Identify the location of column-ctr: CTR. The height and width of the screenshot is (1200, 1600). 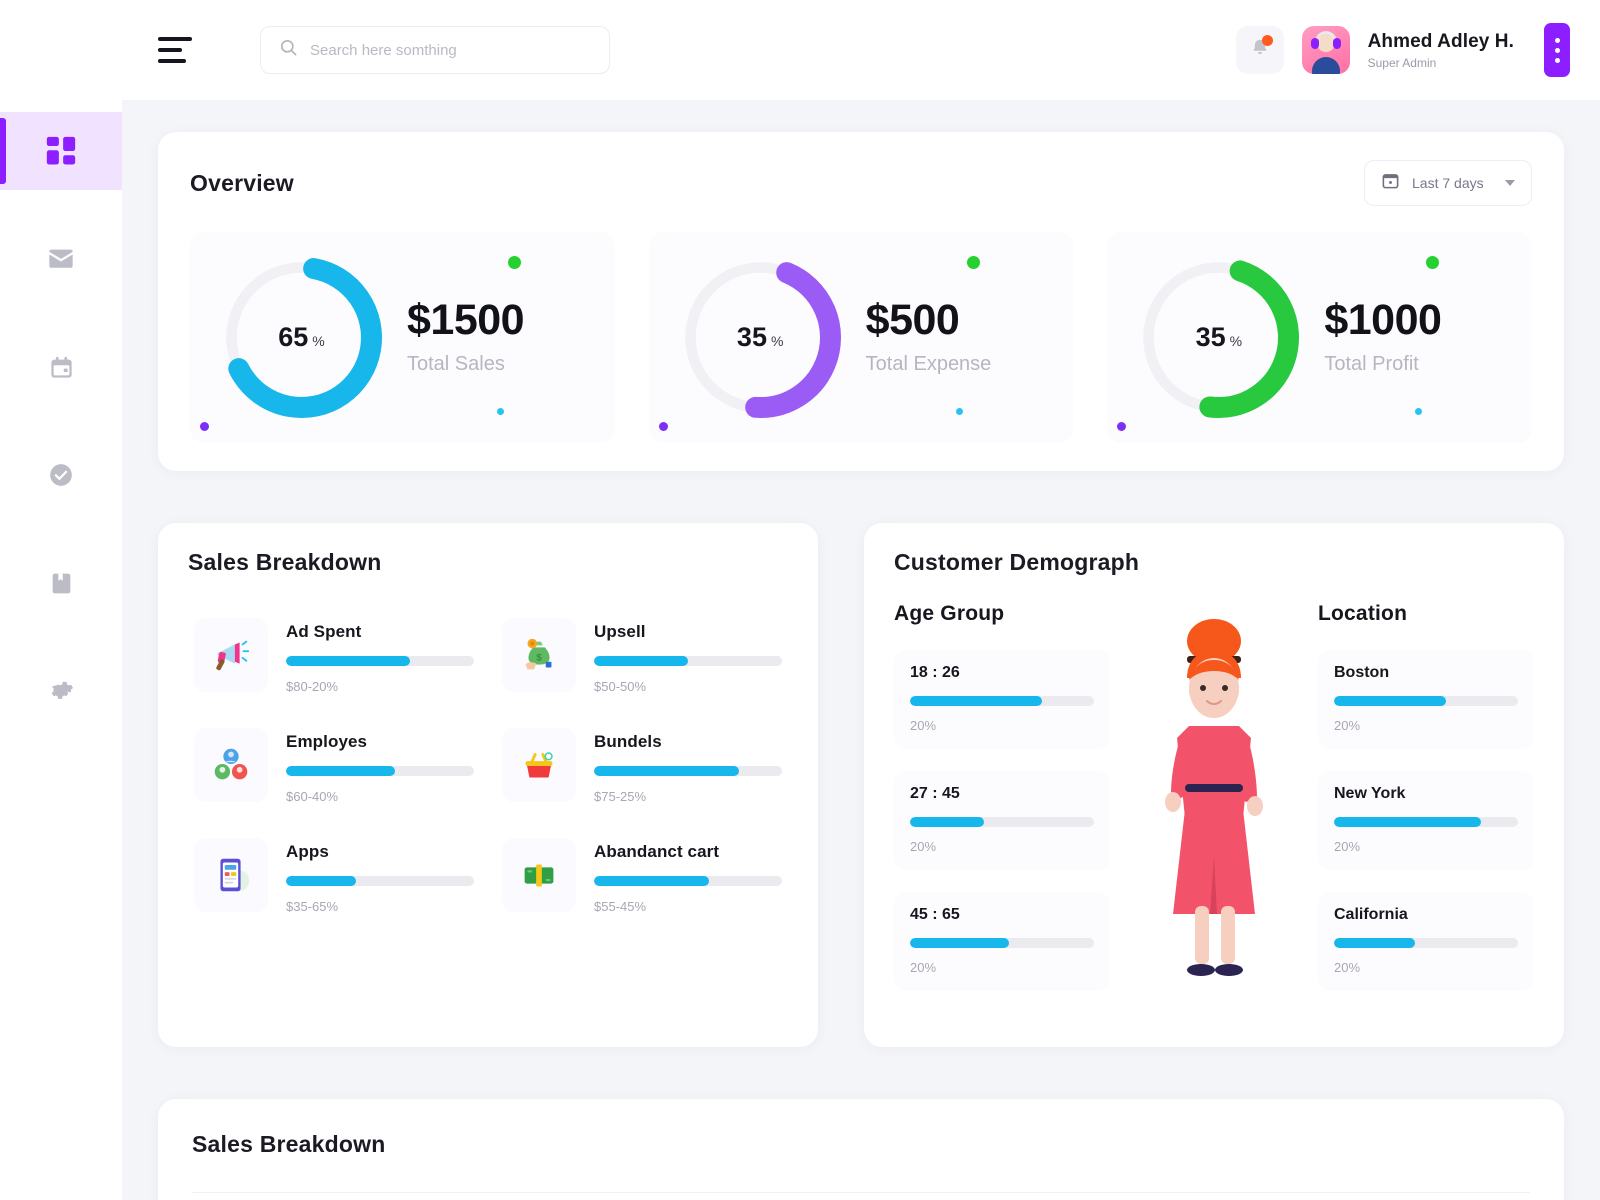
(1349, 1196).